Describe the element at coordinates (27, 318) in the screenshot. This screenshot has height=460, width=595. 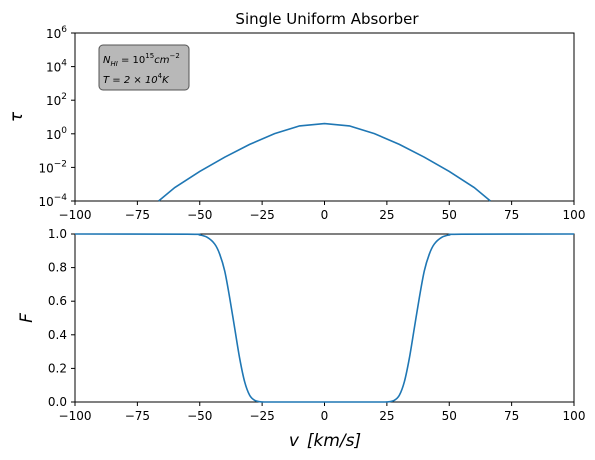
I see `flux-ylabel: F` at that location.